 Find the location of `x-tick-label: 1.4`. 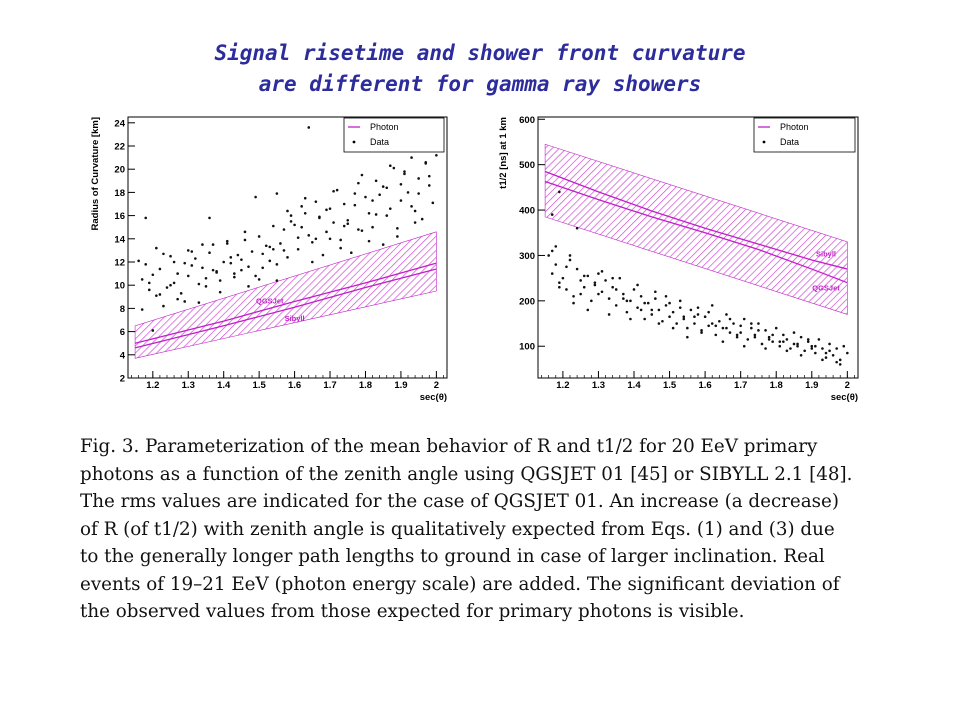

x-tick-label: 1.4 is located at coordinates (634, 385).